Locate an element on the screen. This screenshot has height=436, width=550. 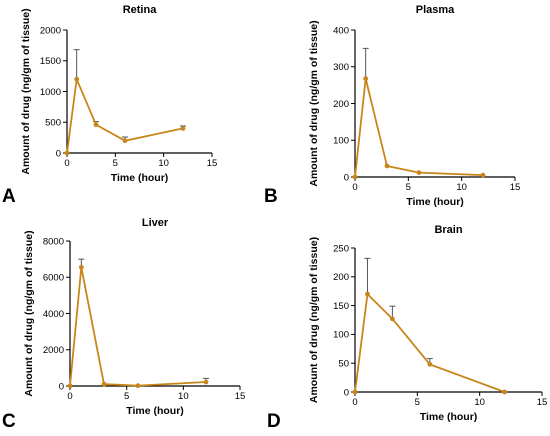
panel-letter: B is located at coordinates (271, 196).